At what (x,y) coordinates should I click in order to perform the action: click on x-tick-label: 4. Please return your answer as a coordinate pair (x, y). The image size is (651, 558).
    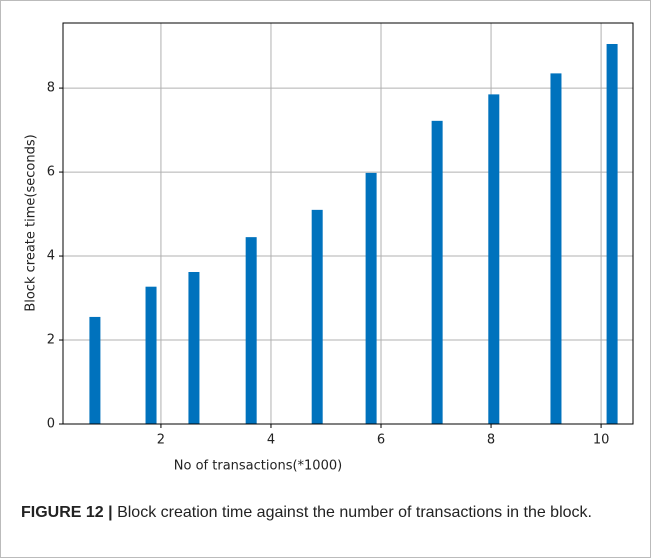
    Looking at the image, I should click on (271, 440).